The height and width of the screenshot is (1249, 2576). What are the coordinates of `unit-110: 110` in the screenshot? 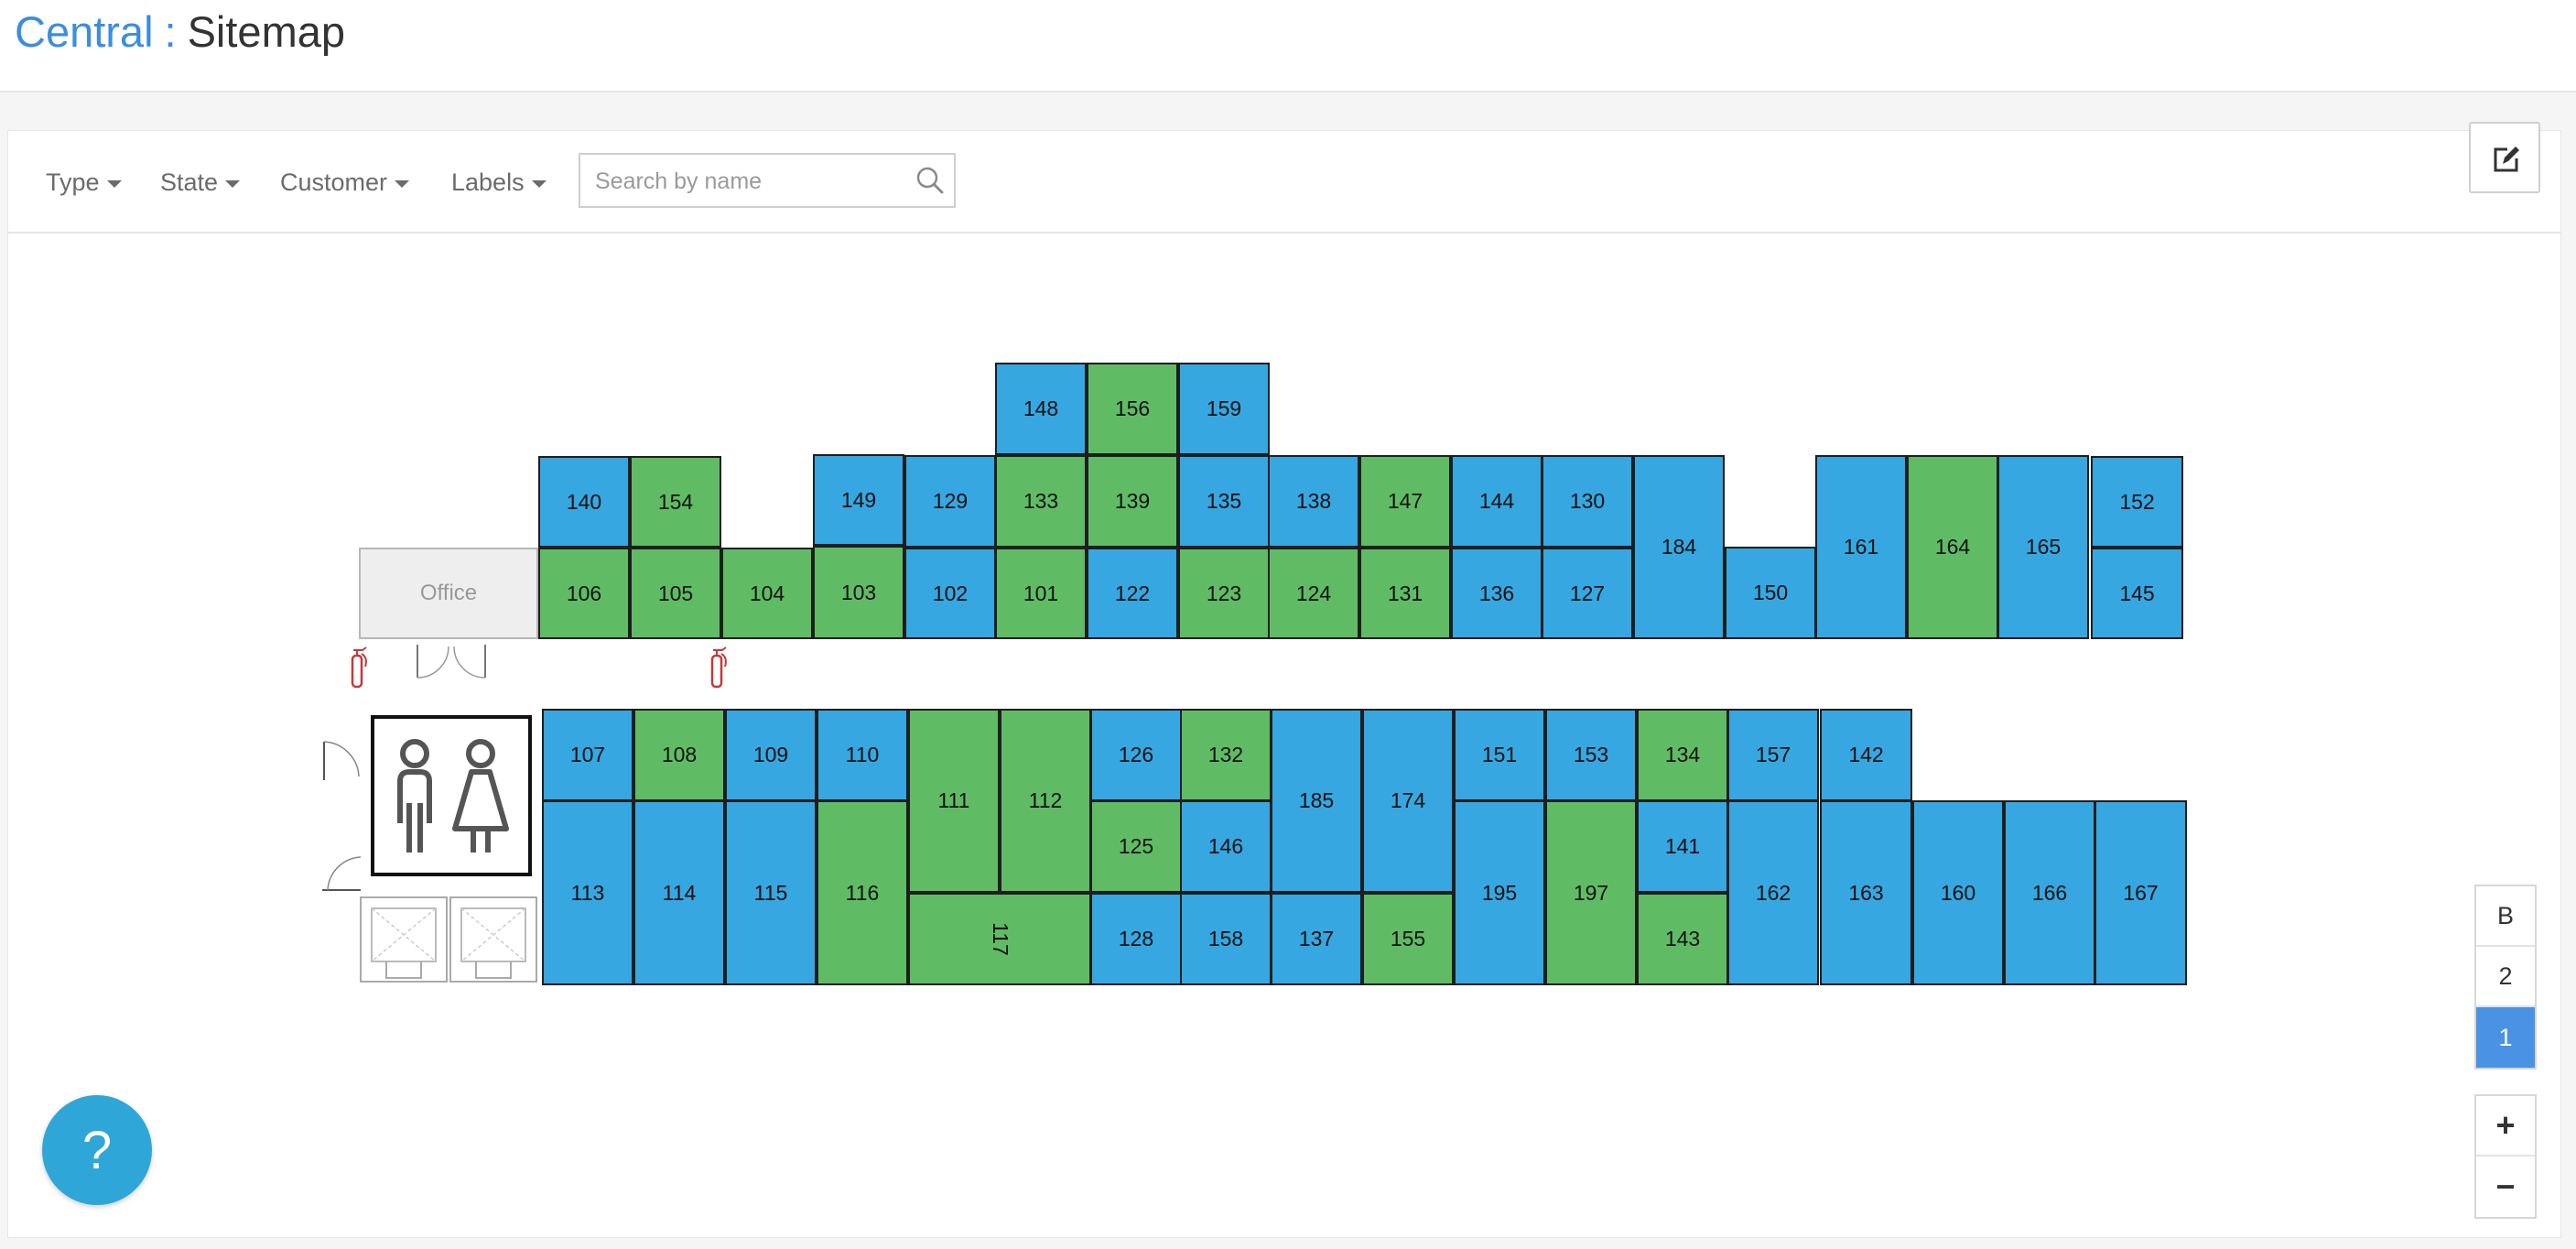 It's located at (863, 755).